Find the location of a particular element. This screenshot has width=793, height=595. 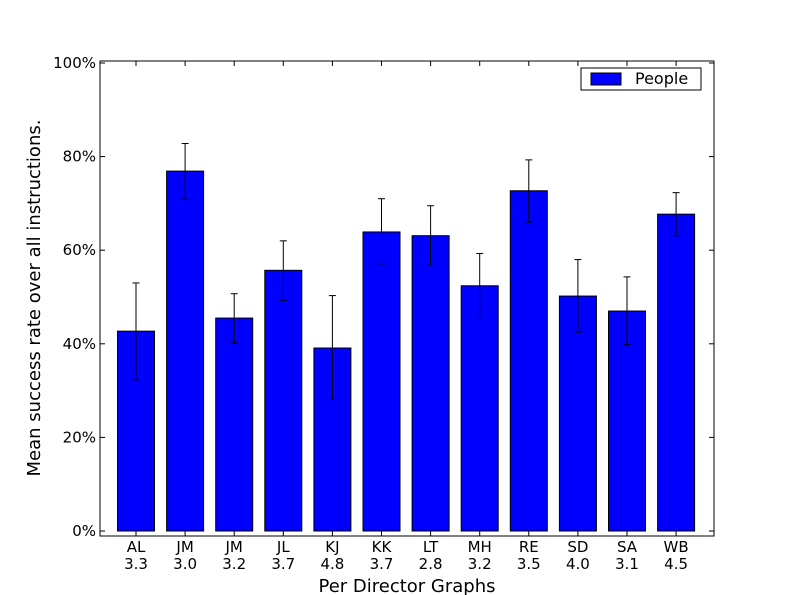

x-tick-label: AL 3.3 is located at coordinates (136, 555).